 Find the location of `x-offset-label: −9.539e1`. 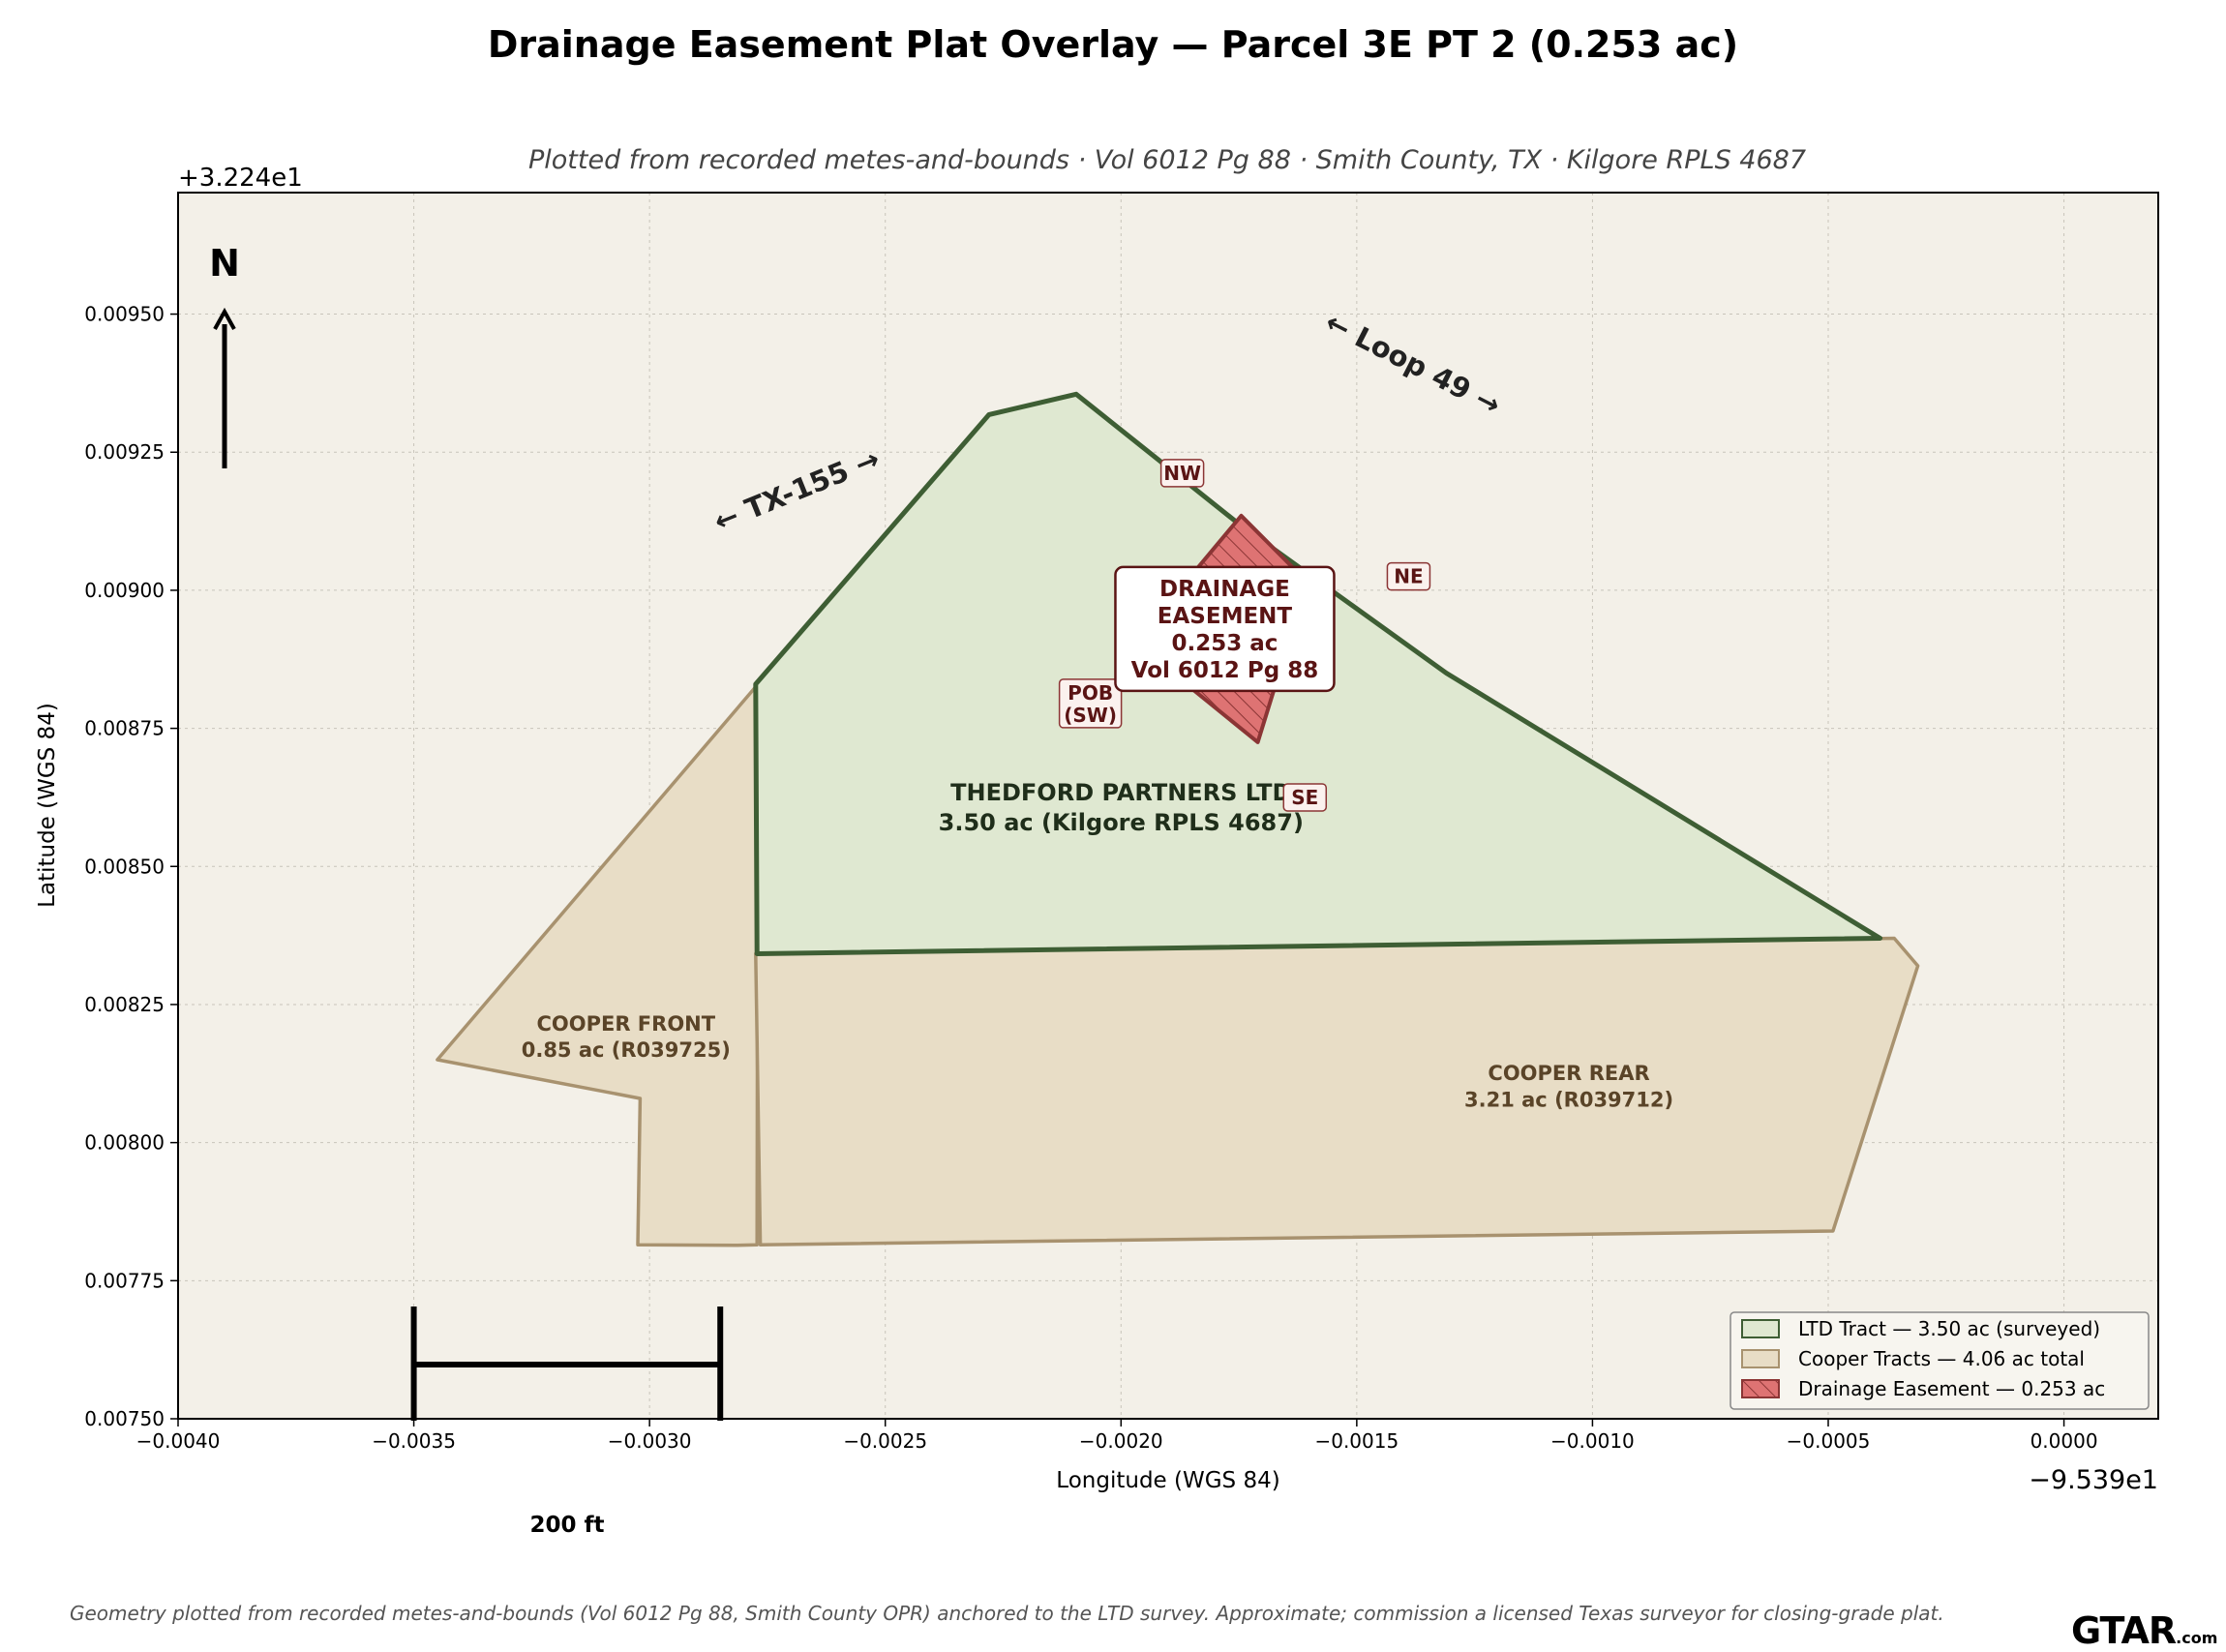

x-offset-label: −9.539e1 is located at coordinates (2093, 1480).